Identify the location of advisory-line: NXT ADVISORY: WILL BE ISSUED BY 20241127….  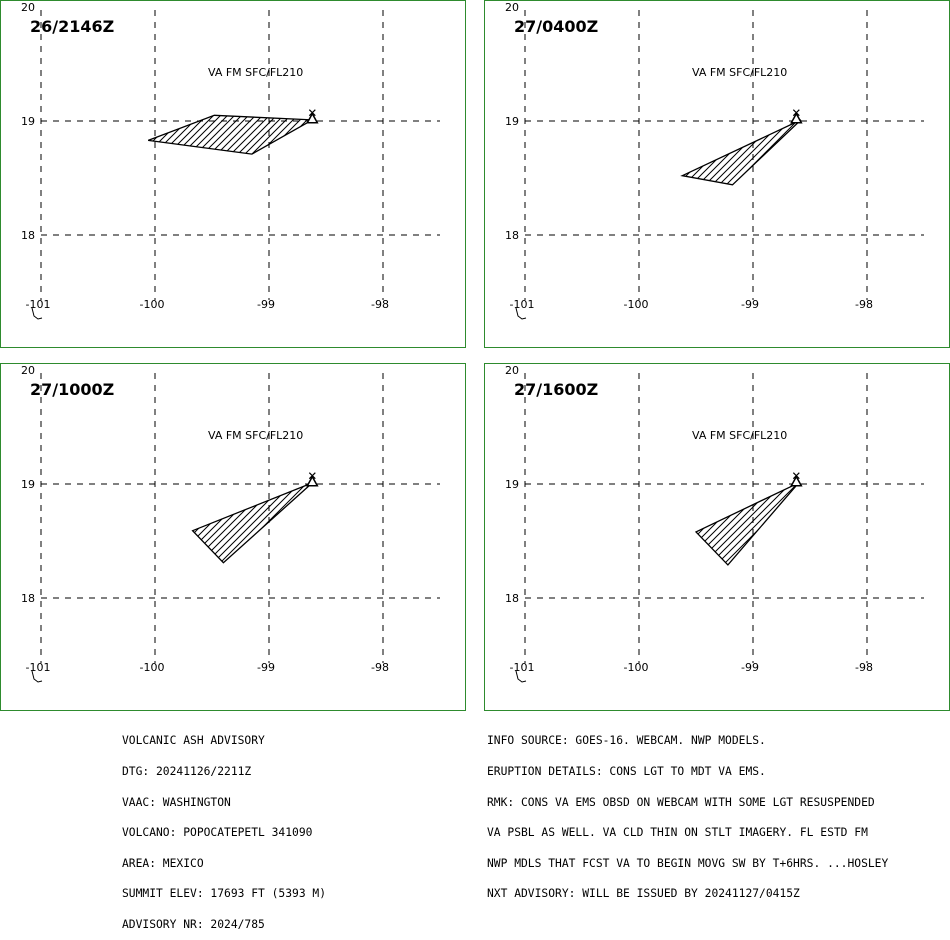
(643, 894).